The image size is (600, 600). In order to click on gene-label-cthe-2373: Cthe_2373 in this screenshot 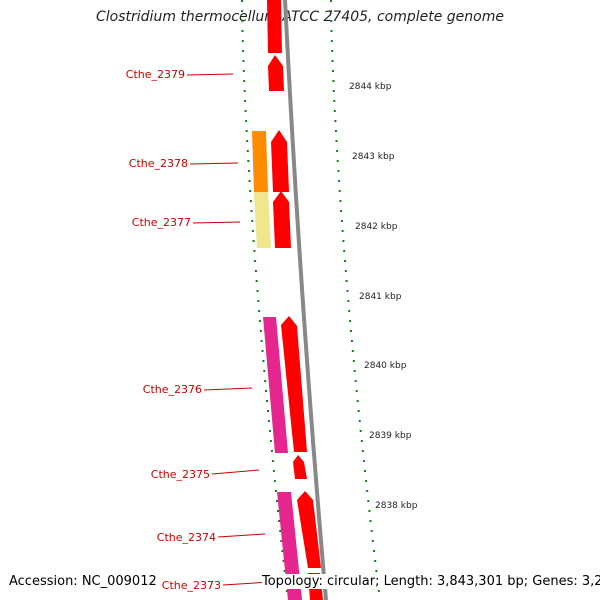, I will do `click(191, 585)`.